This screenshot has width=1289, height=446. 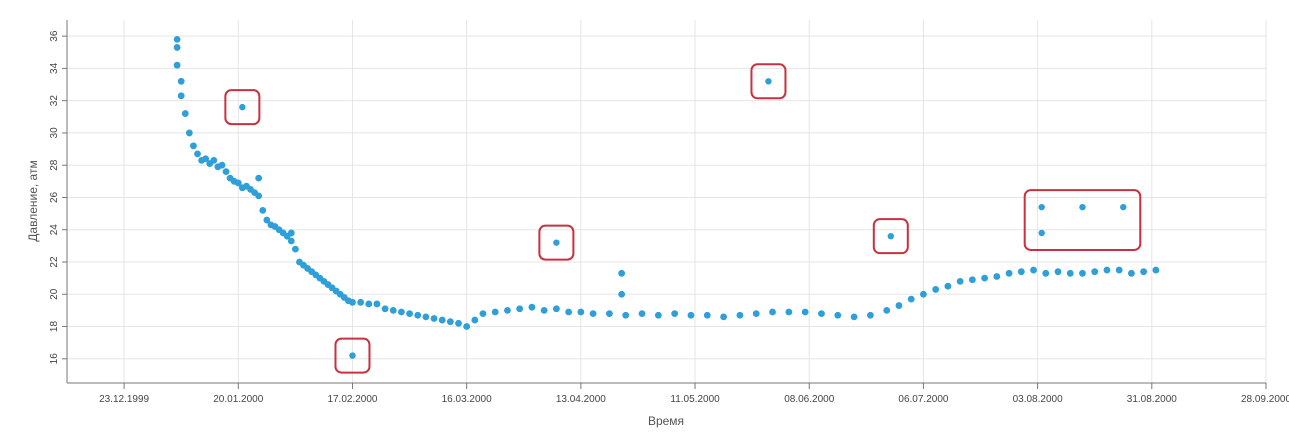 I want to click on x-tick-label: 06.07.2000, so click(x=923, y=399).